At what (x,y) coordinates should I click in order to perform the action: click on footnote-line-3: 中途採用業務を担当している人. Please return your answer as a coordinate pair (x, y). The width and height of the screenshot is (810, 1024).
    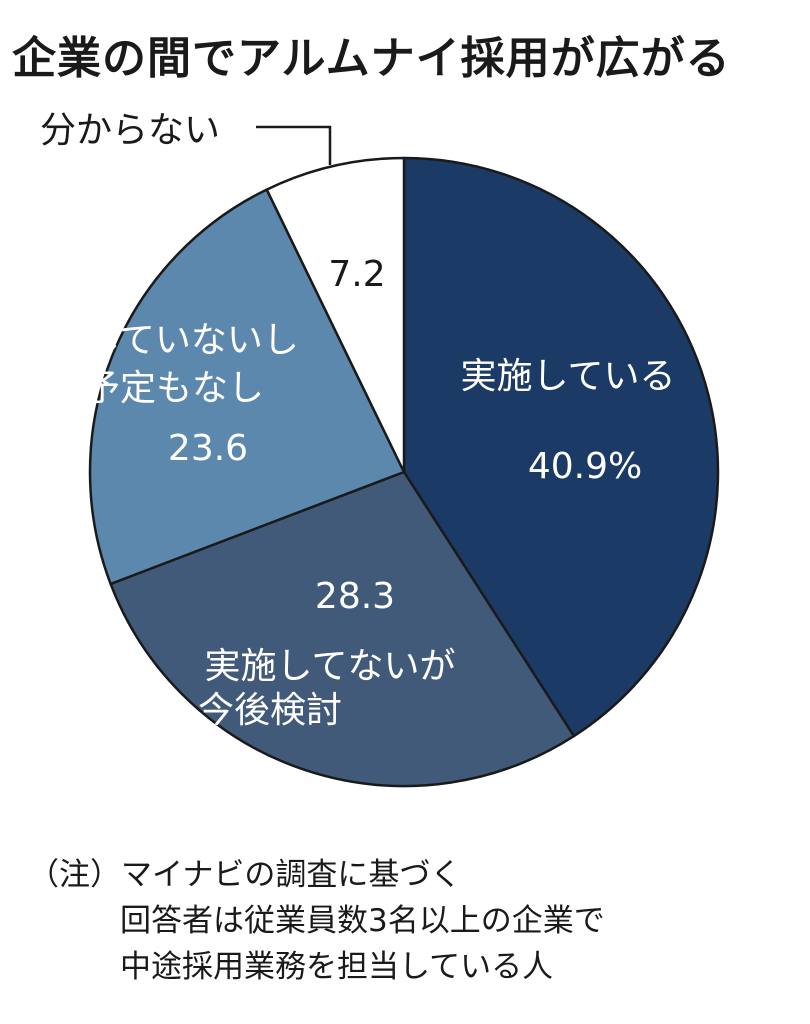
    Looking at the image, I should click on (337, 967).